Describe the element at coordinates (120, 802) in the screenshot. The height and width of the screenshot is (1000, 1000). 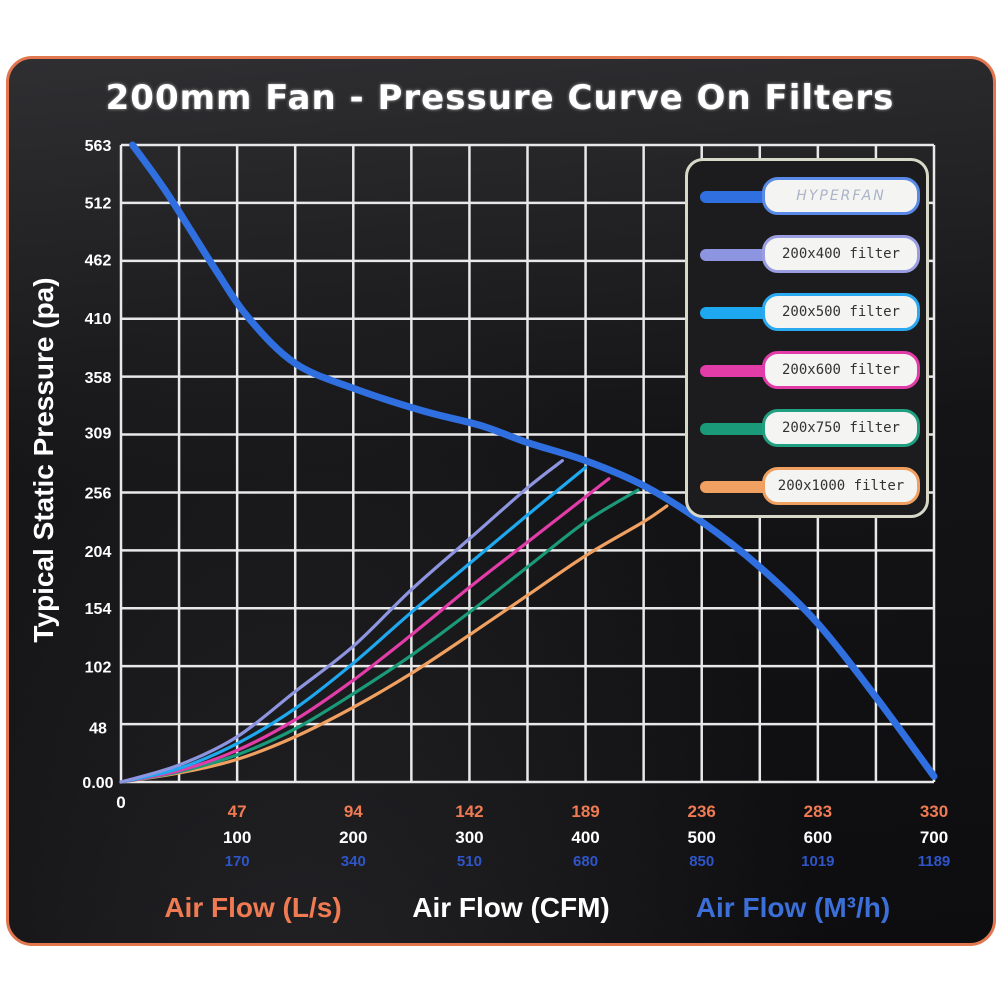
I see `x-origin-label: 0` at that location.